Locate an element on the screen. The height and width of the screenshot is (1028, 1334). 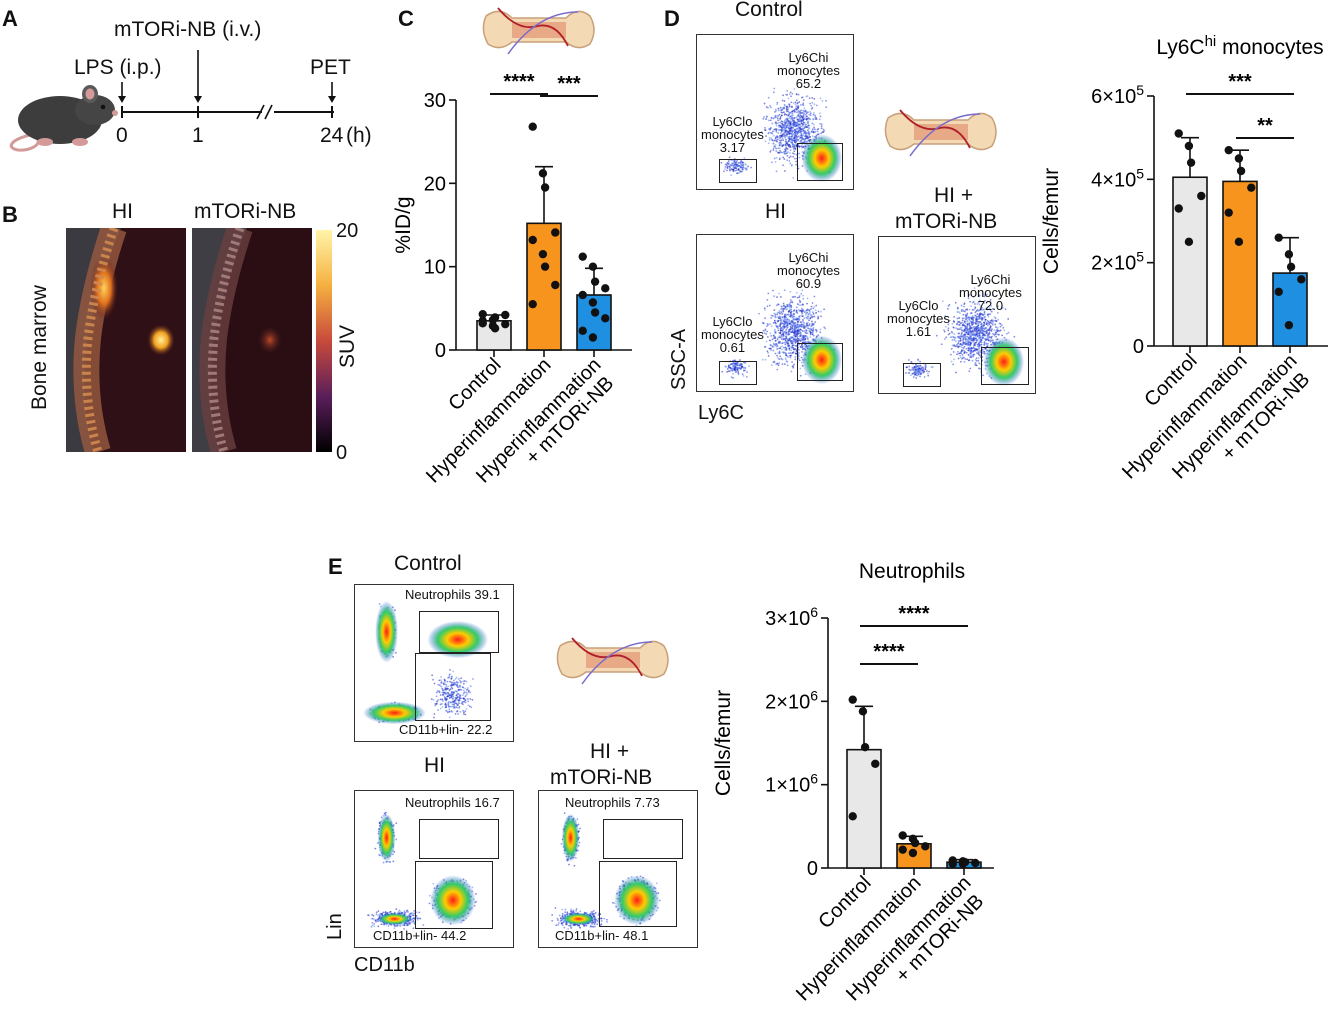
flow-e-hi: Neutrophils 16.7 CD11b+lin- 44.2 is located at coordinates (434, 869).